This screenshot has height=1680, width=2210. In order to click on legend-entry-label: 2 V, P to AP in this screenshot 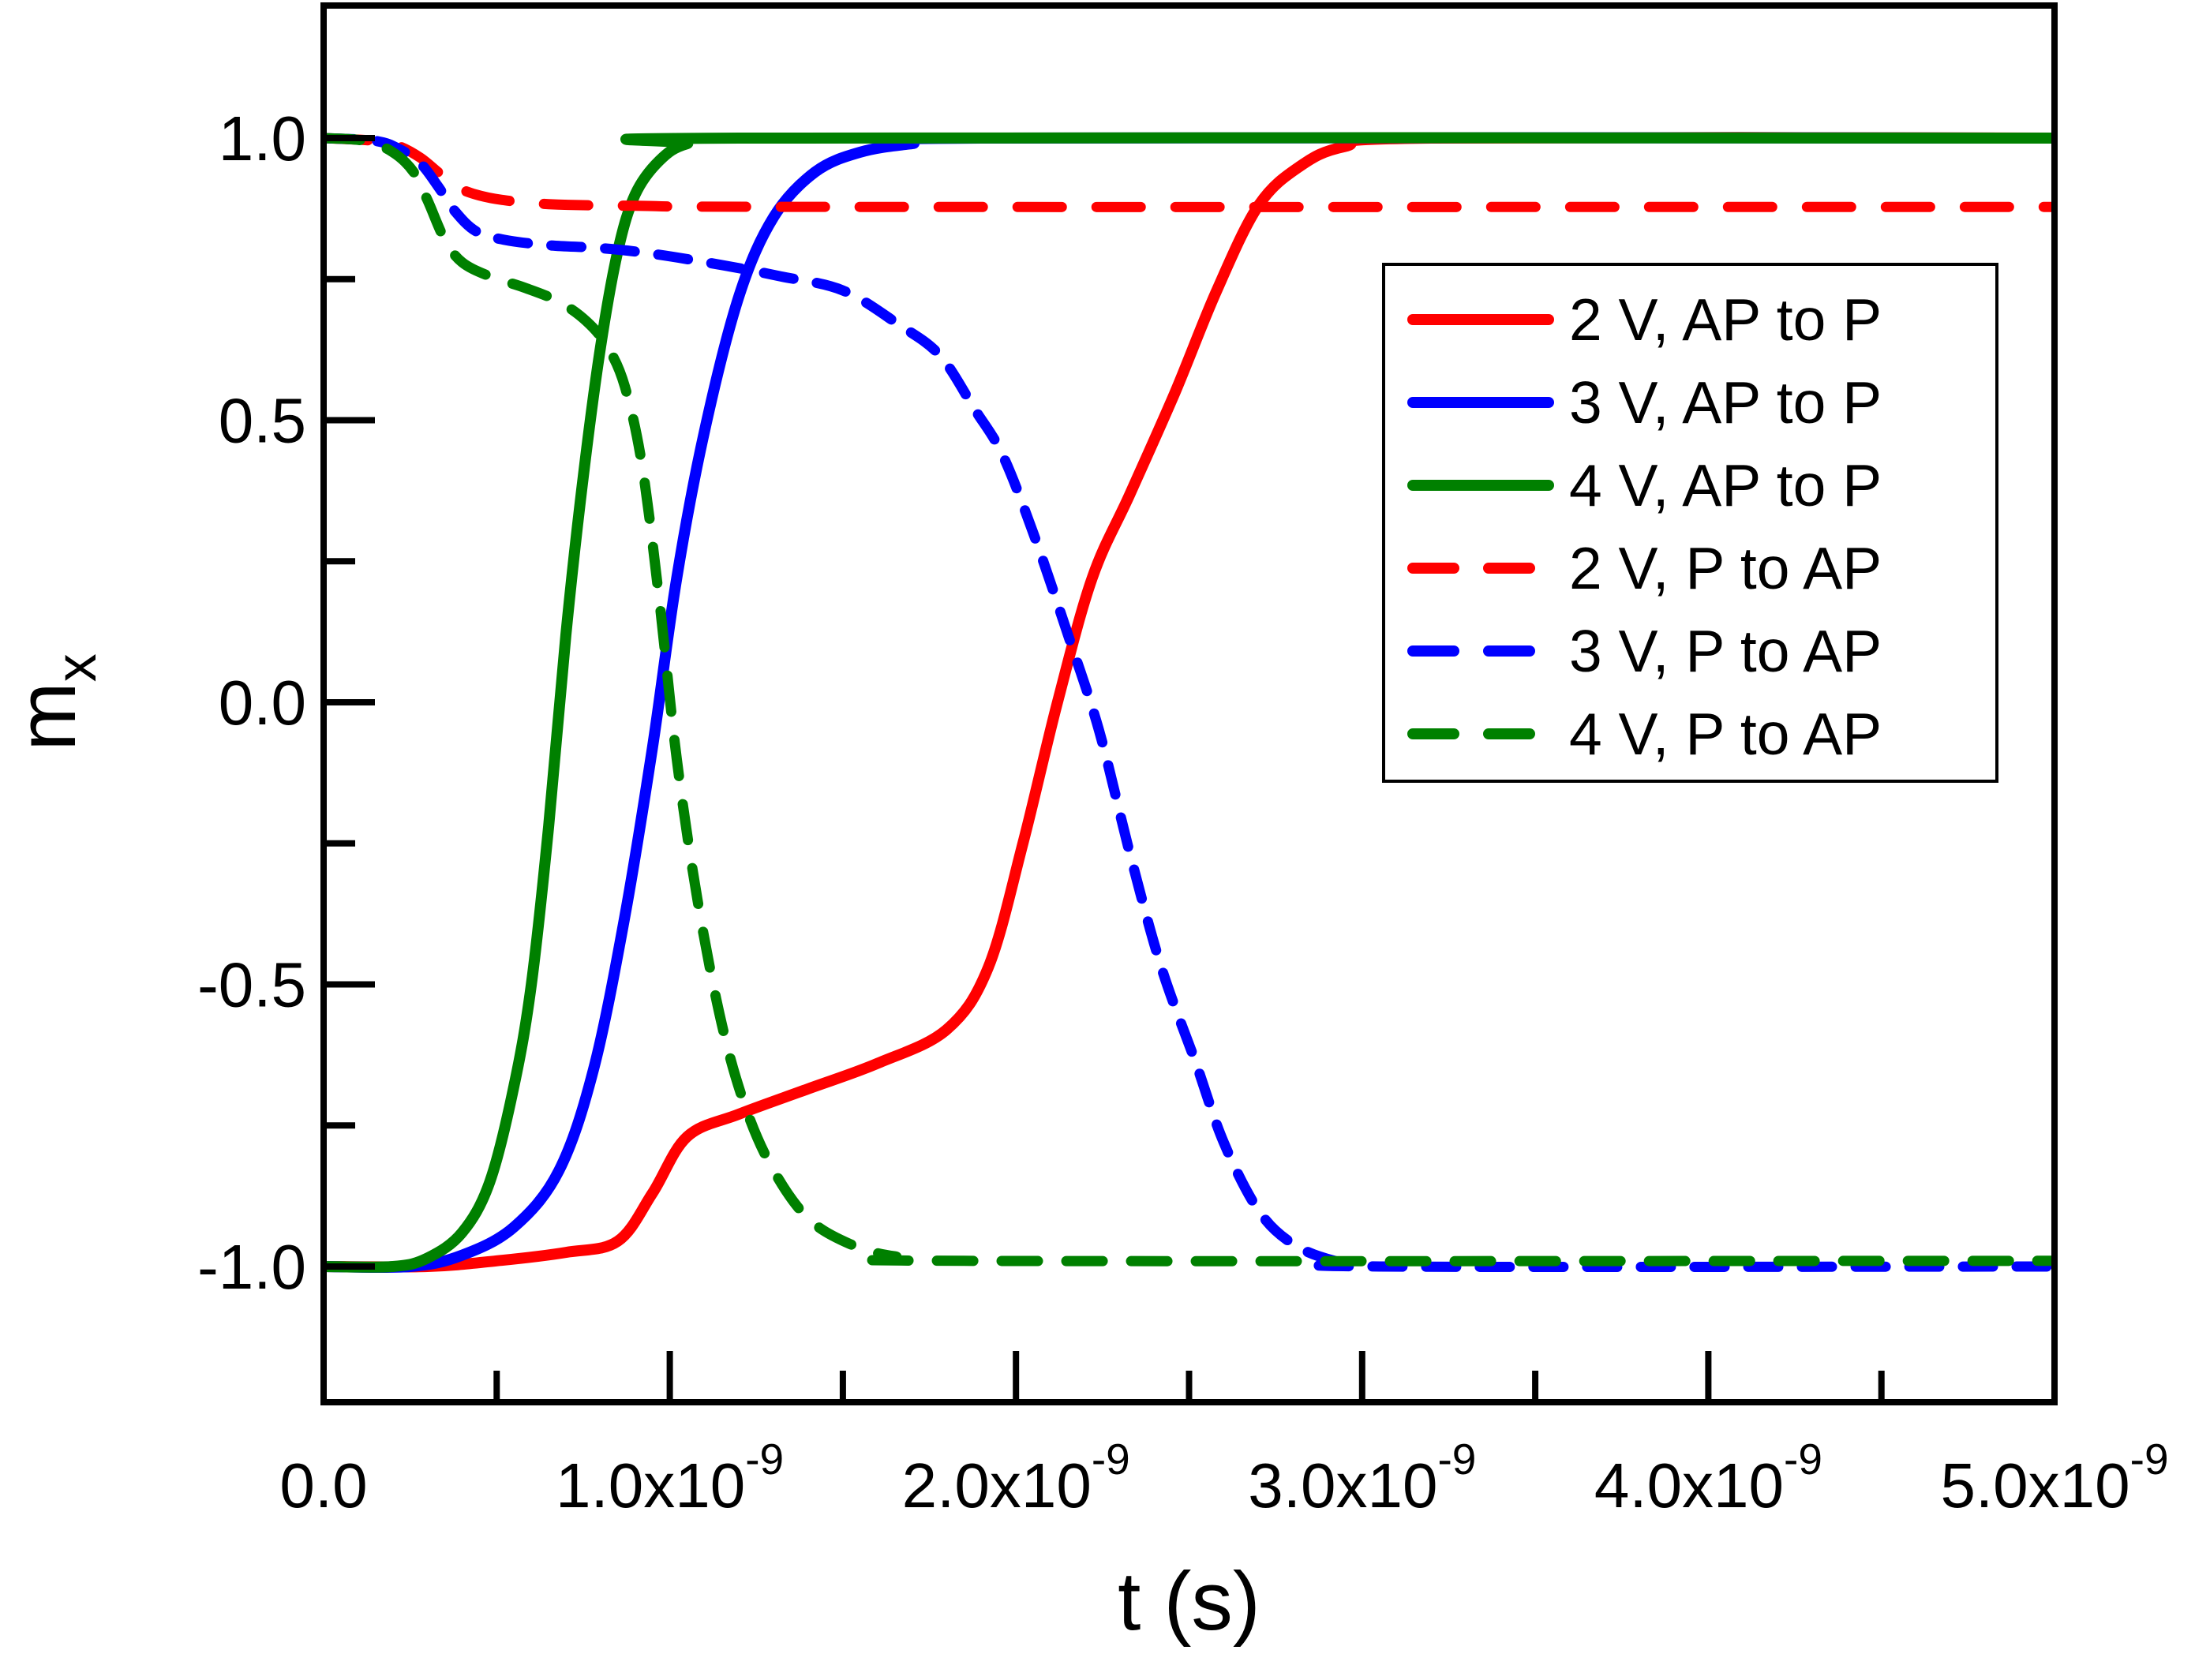, I will do `click(1725, 568)`.